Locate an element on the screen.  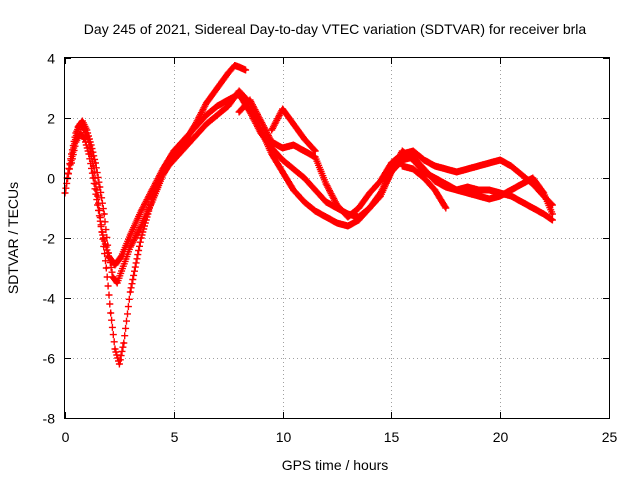
x-tick-label: 25 is located at coordinates (610, 437).